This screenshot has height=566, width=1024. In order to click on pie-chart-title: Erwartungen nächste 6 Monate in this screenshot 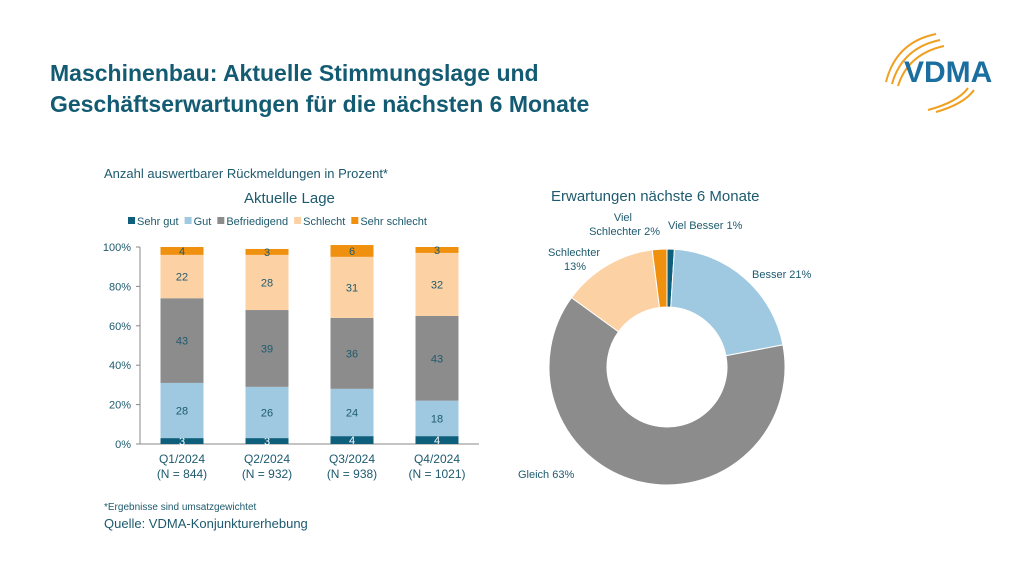, I will do `click(655, 196)`.